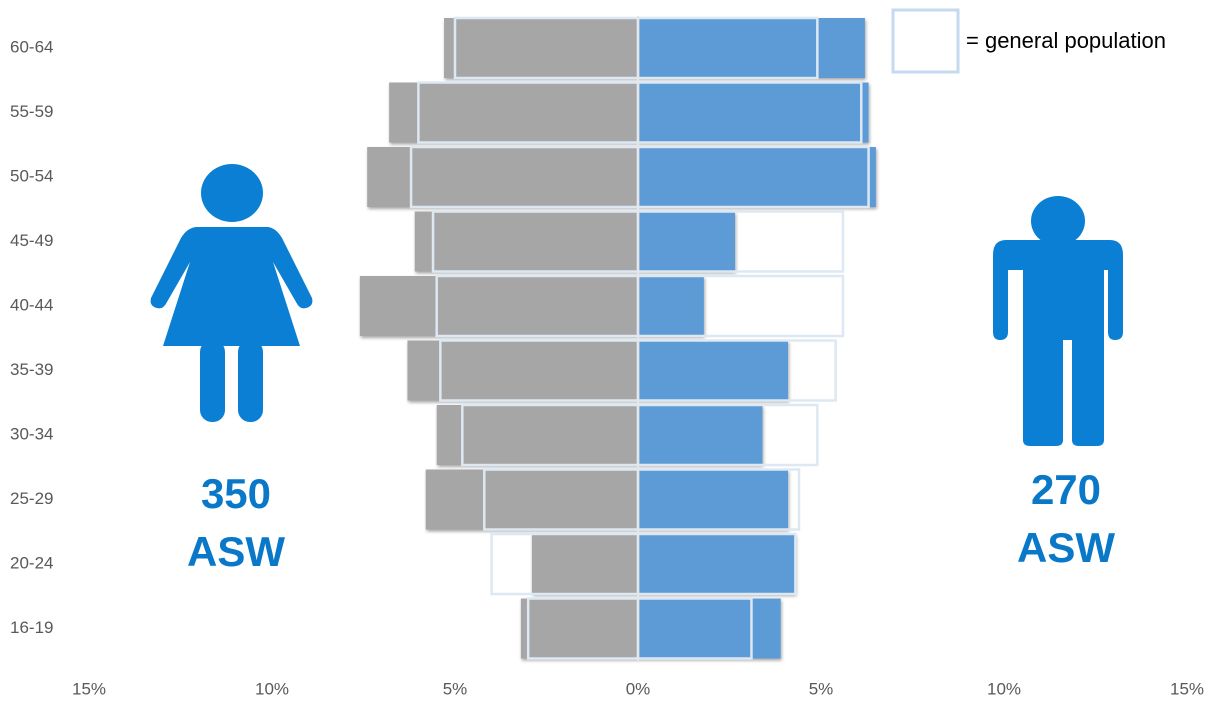  Describe the element at coordinates (31, 433) in the screenshot. I see `y-tick-label: 30-34` at that location.